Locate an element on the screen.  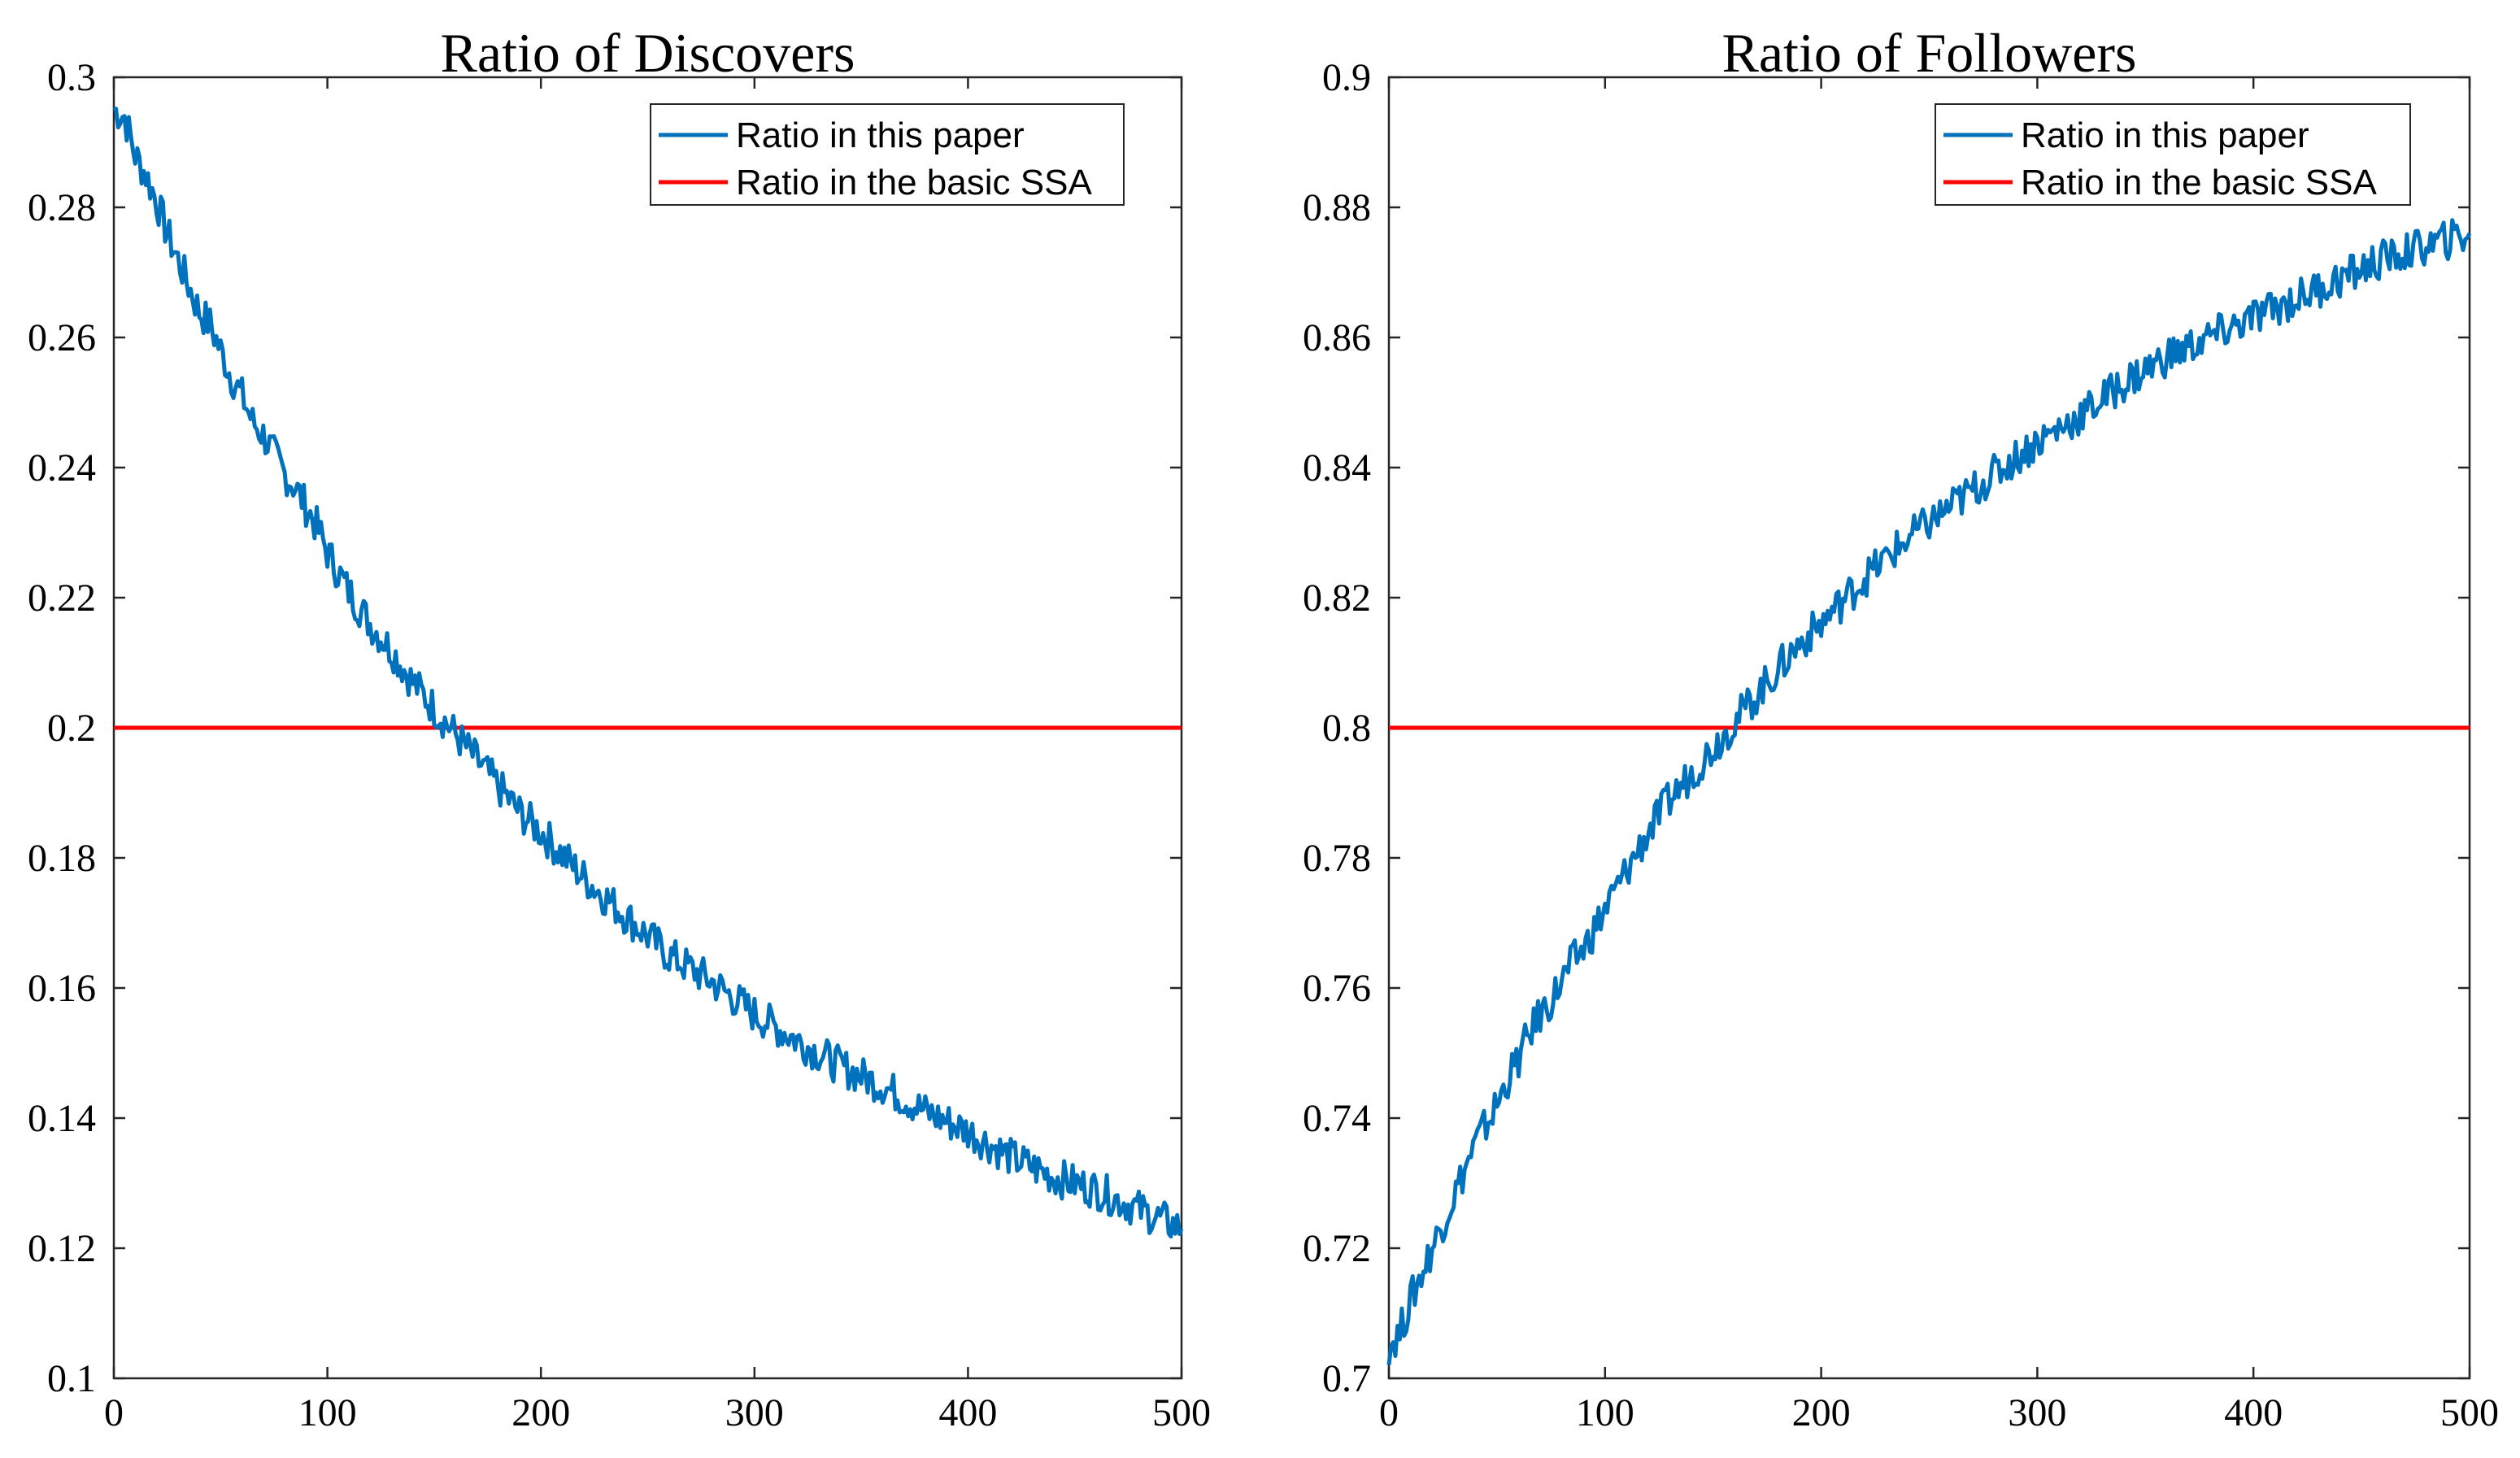
y-tick-label: 0.74 is located at coordinates (1337, 1118).